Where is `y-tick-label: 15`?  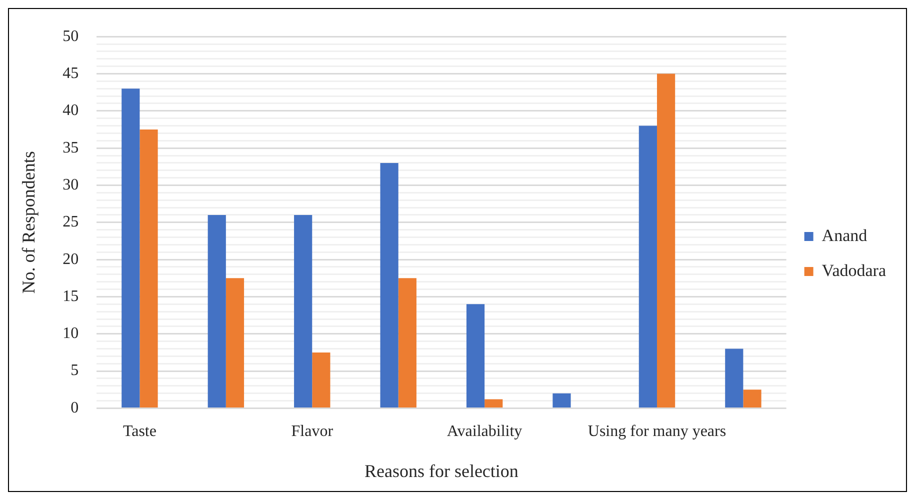
y-tick-label: 15 is located at coordinates (70, 296).